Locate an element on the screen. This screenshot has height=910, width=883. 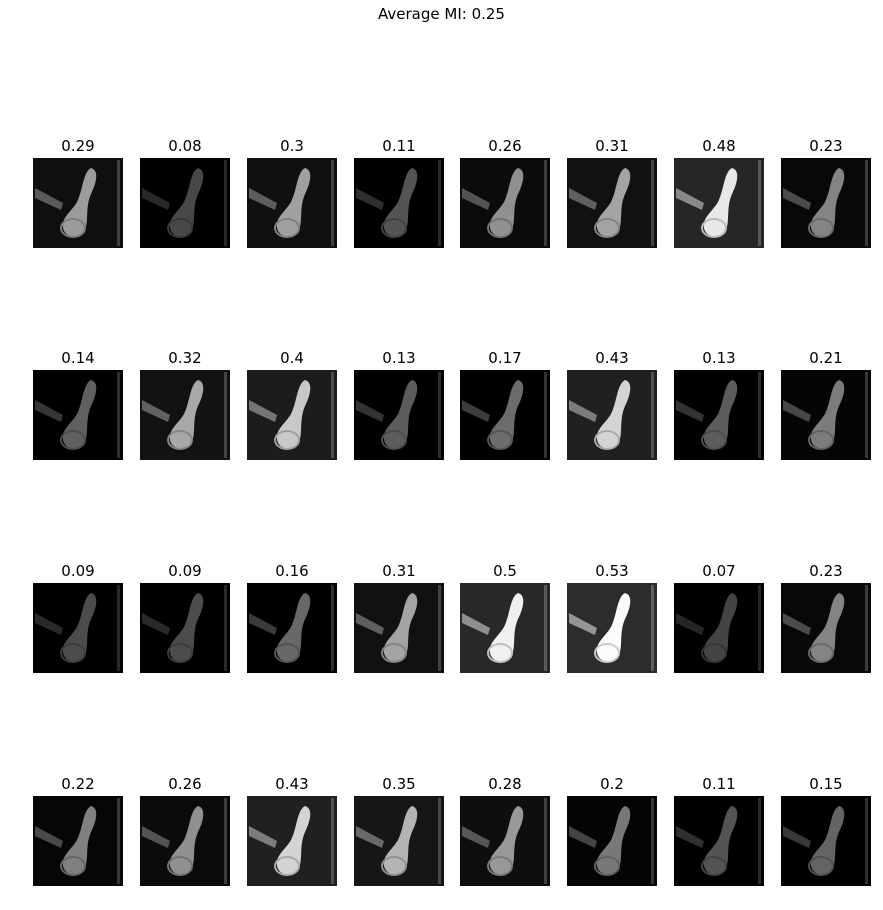
panel-mi-label: 0.4 is located at coordinates (292, 358).